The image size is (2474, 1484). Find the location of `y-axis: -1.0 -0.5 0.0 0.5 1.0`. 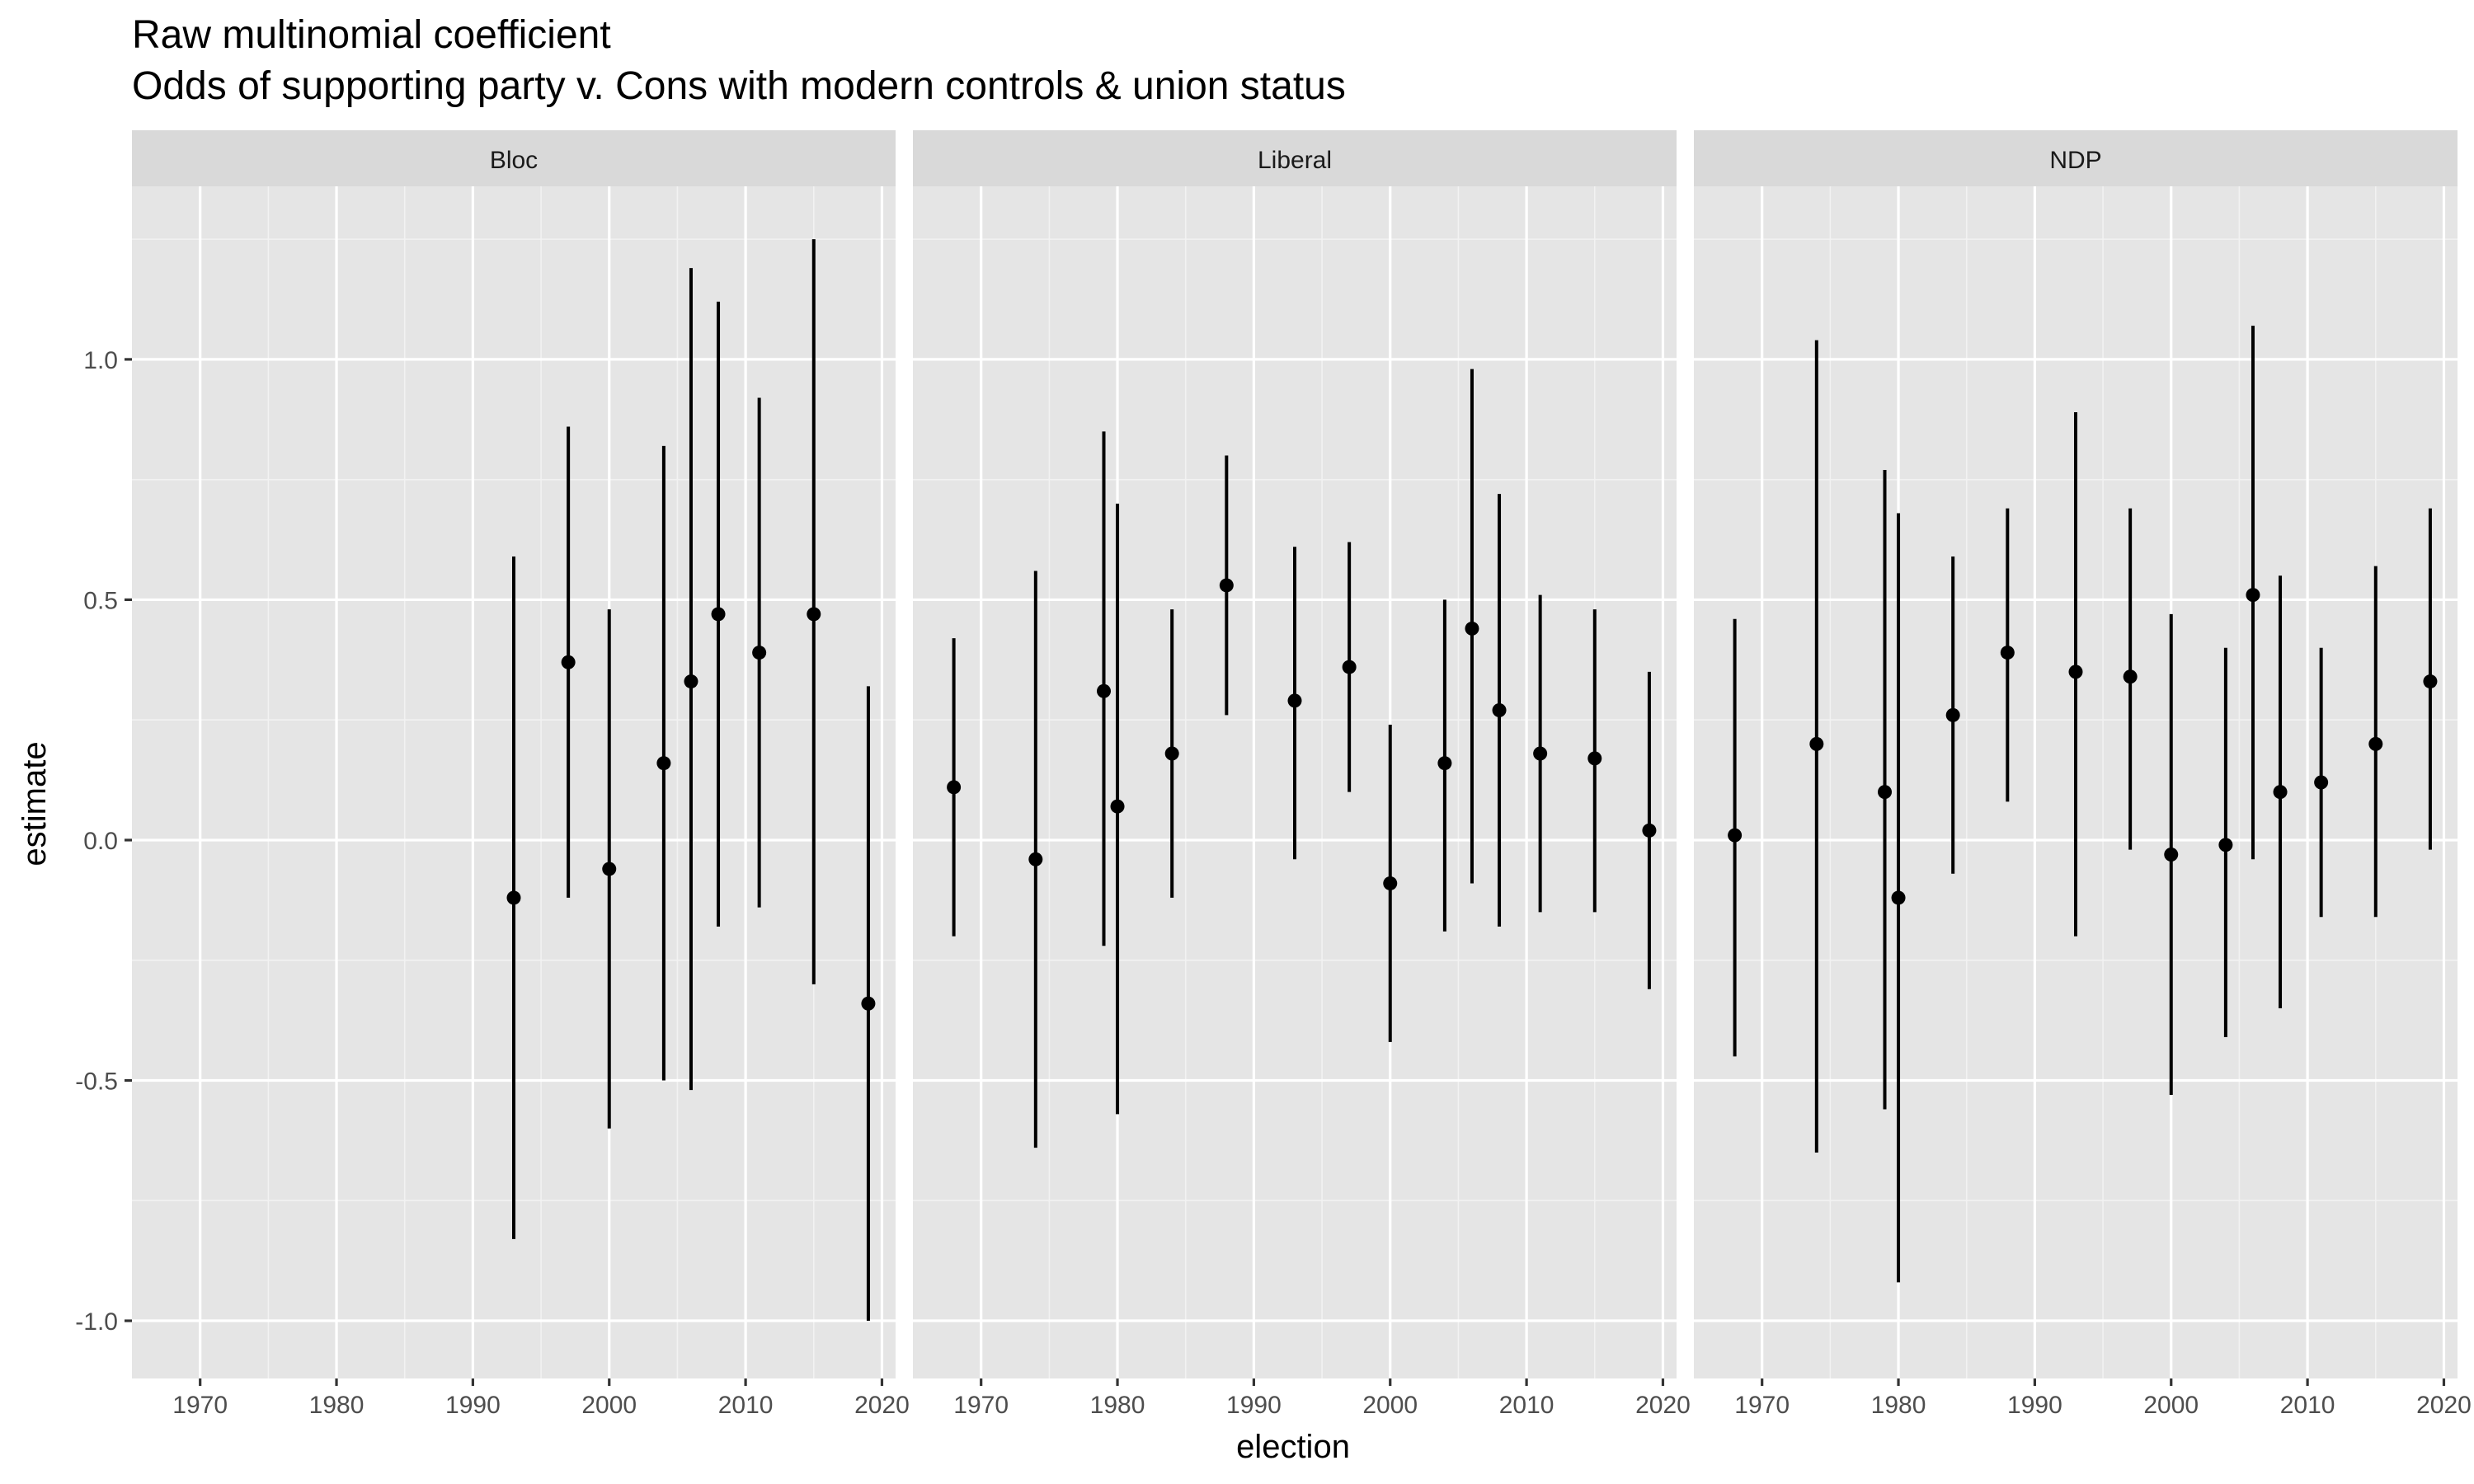

y-axis: -1.0 -0.5 0.0 0.5 1.0 is located at coordinates (103, 841).